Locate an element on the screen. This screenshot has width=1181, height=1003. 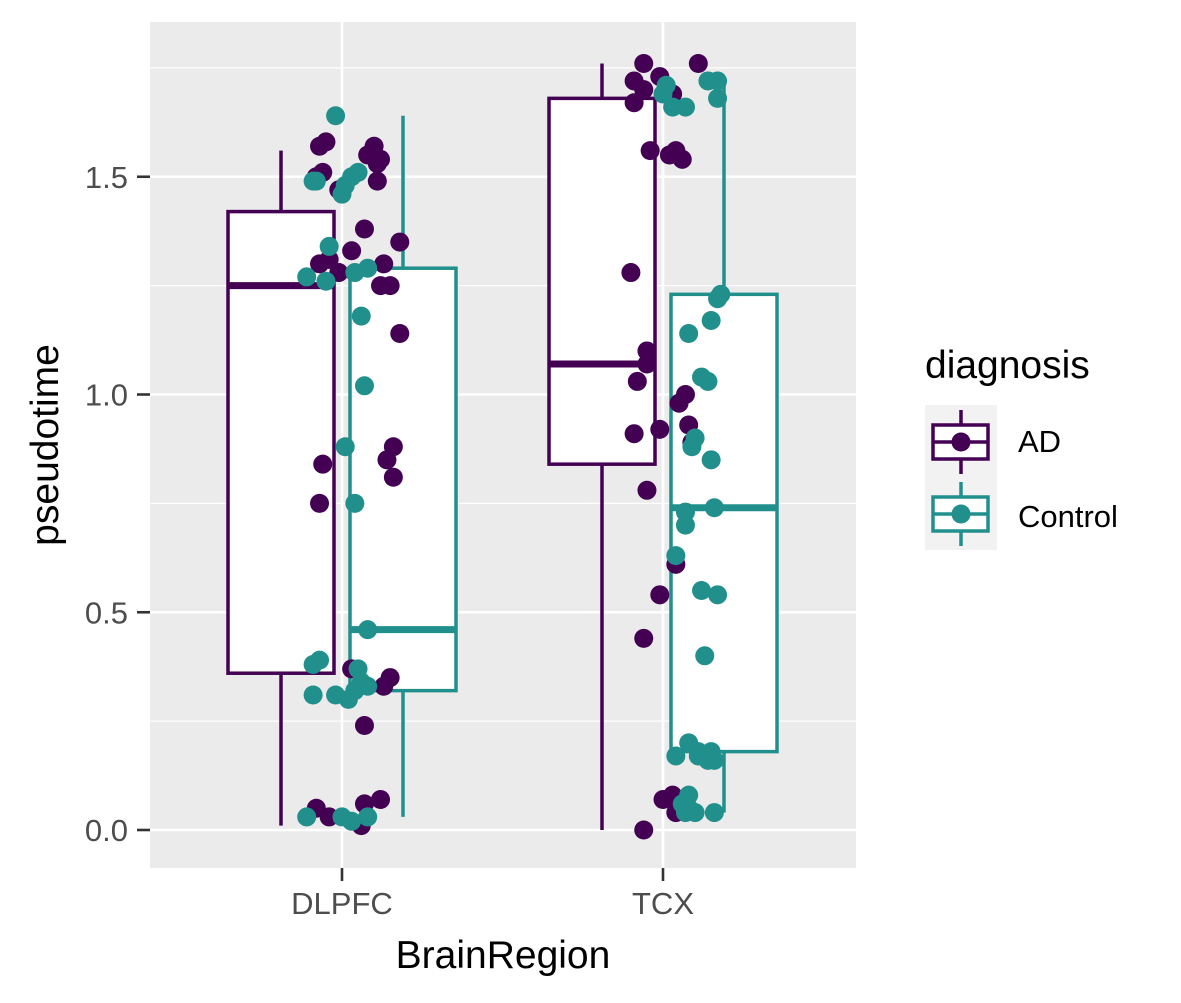
legend: diagnosis AD Control is located at coordinates (1021, 447).